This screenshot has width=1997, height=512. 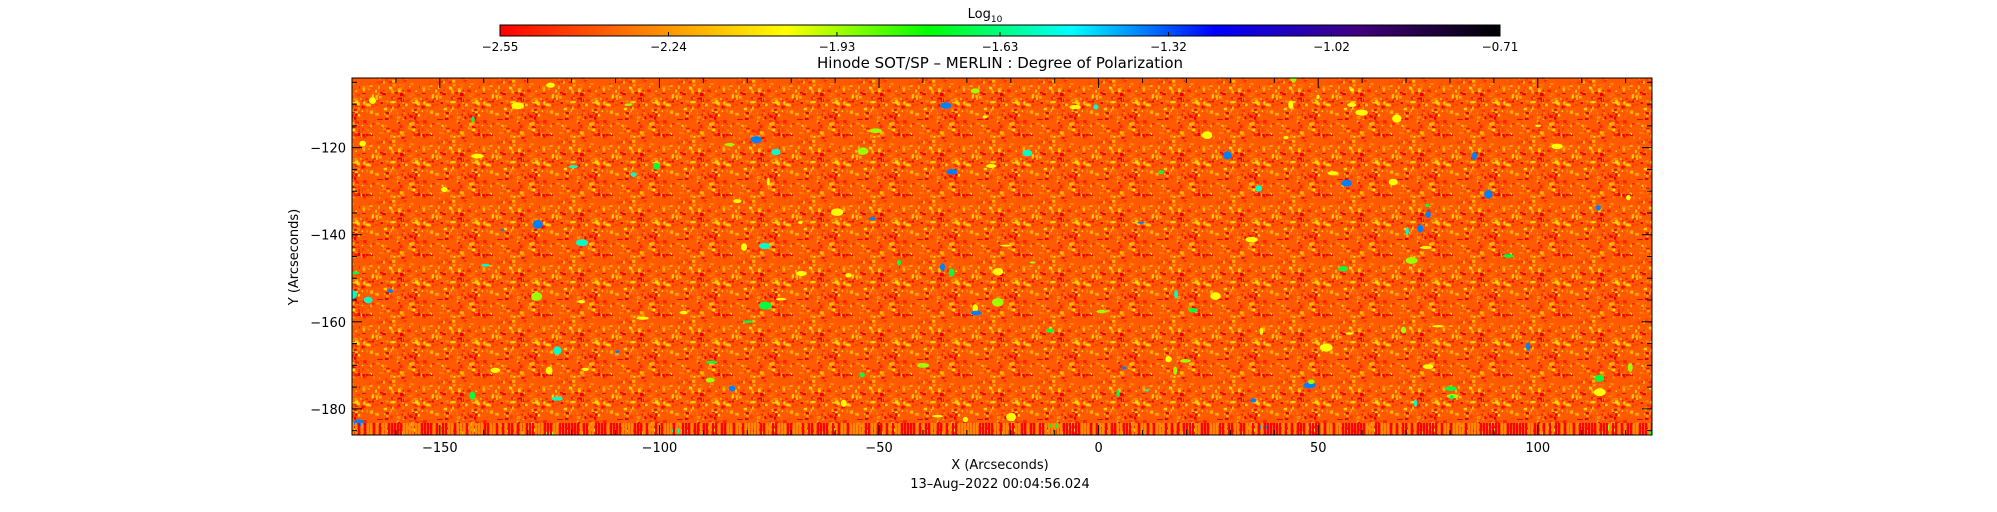 I want to click on x-tick-label: −150, so click(x=440, y=448).